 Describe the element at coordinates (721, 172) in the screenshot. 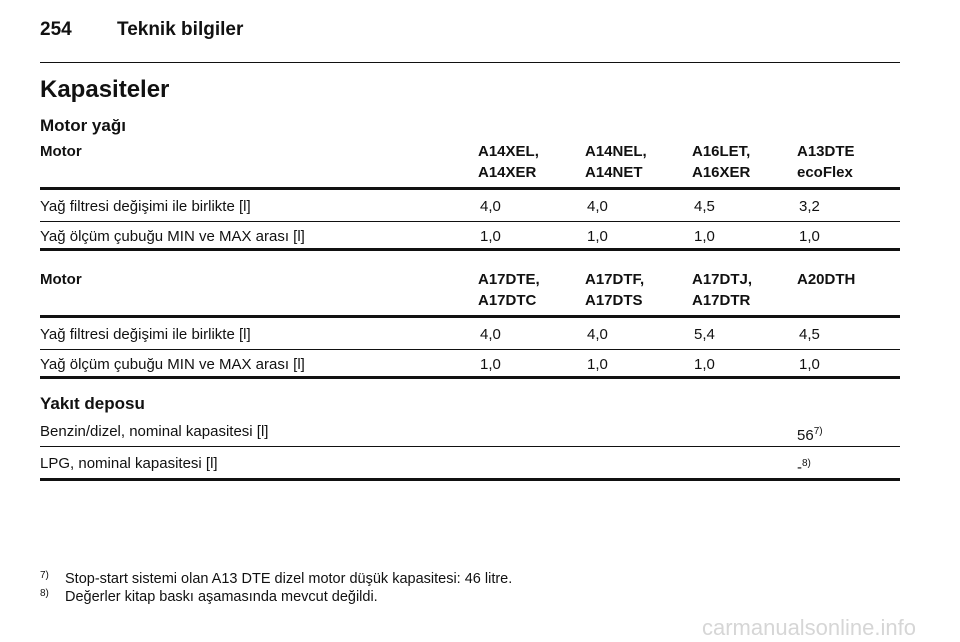

I see `column-header: A16XER` at that location.